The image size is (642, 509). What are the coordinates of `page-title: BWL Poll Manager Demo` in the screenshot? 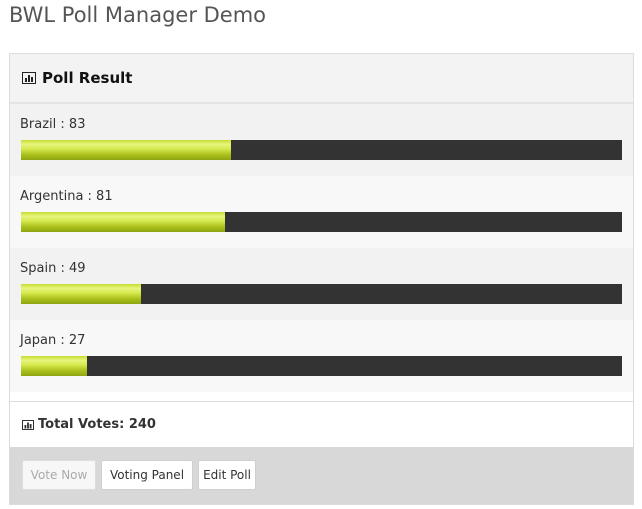 It's located at (138, 15).